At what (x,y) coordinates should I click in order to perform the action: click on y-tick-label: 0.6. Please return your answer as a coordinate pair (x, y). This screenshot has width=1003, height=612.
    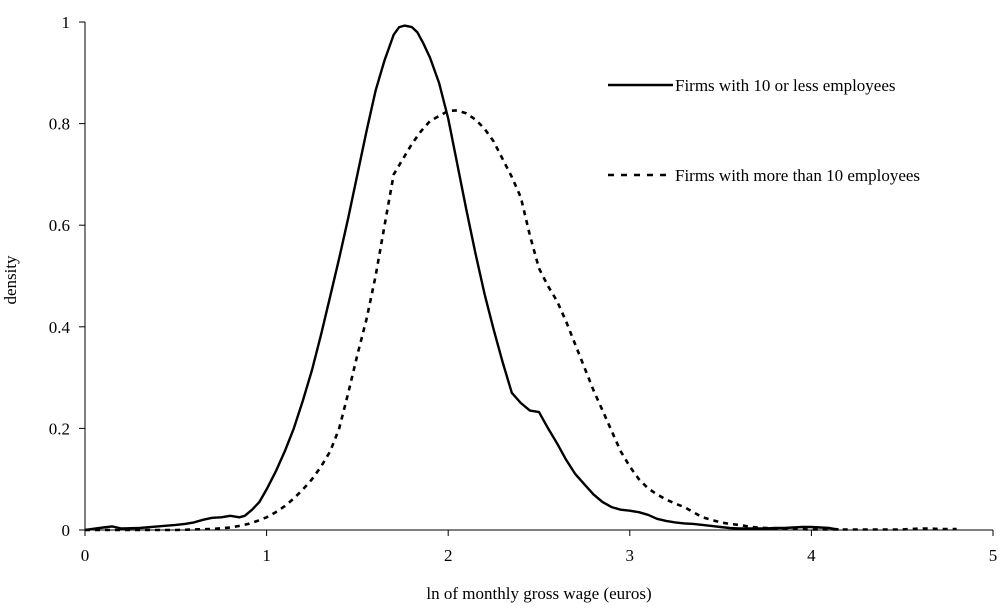
    Looking at the image, I should click on (59, 225).